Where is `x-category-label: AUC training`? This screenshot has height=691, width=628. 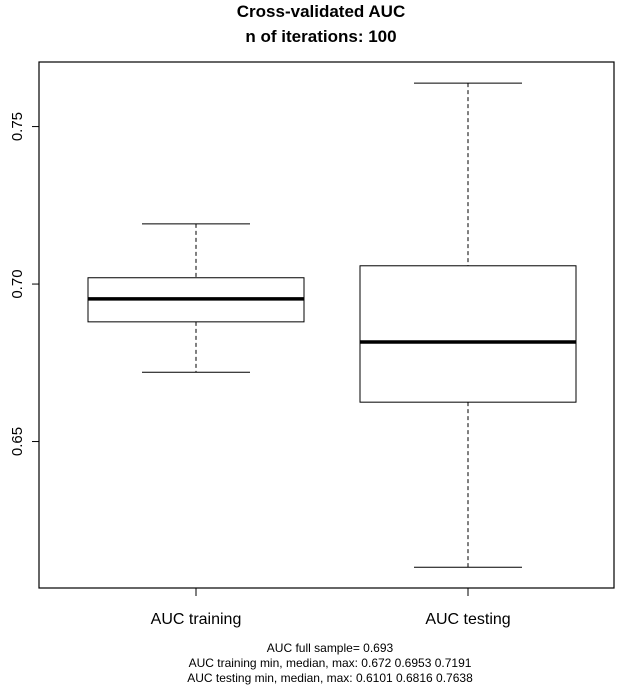 x-category-label: AUC training is located at coordinates (196, 619).